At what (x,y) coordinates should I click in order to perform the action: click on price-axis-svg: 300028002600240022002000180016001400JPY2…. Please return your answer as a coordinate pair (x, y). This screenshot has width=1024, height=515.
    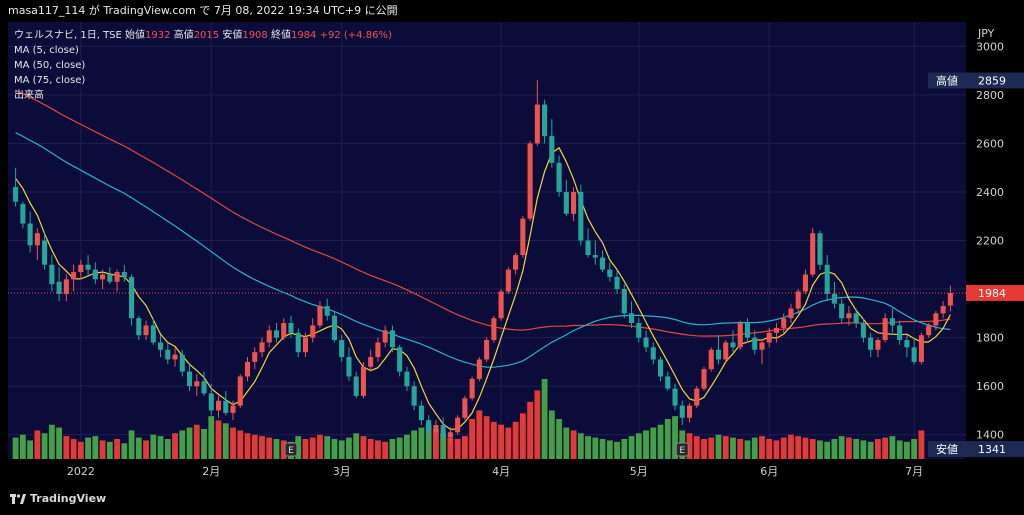
    Looking at the image, I should click on (995, 242).